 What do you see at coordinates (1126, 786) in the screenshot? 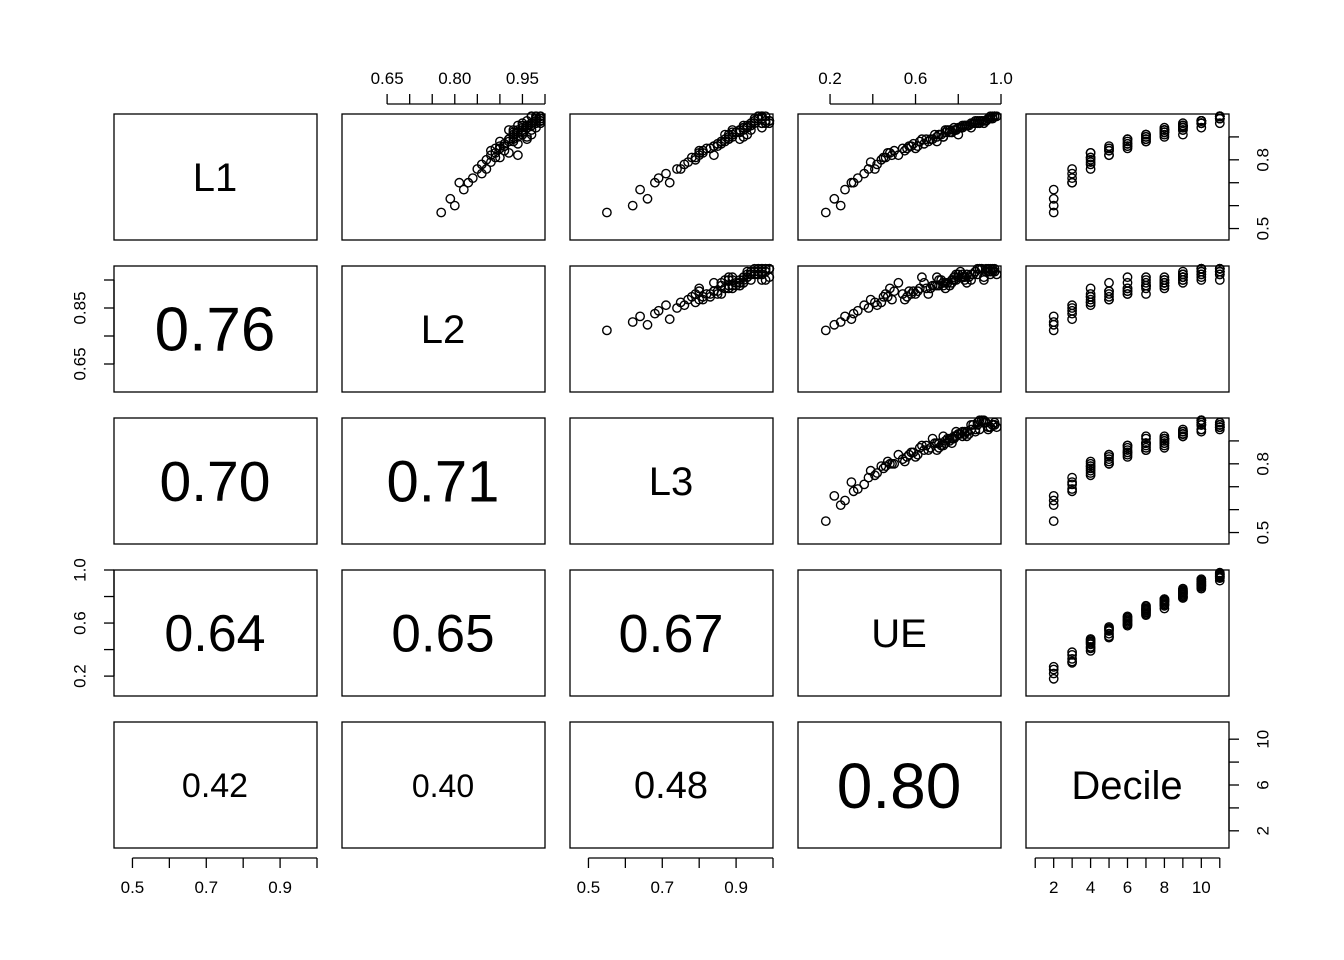
I see `diag-label-Decile: Decile` at bounding box center [1126, 786].